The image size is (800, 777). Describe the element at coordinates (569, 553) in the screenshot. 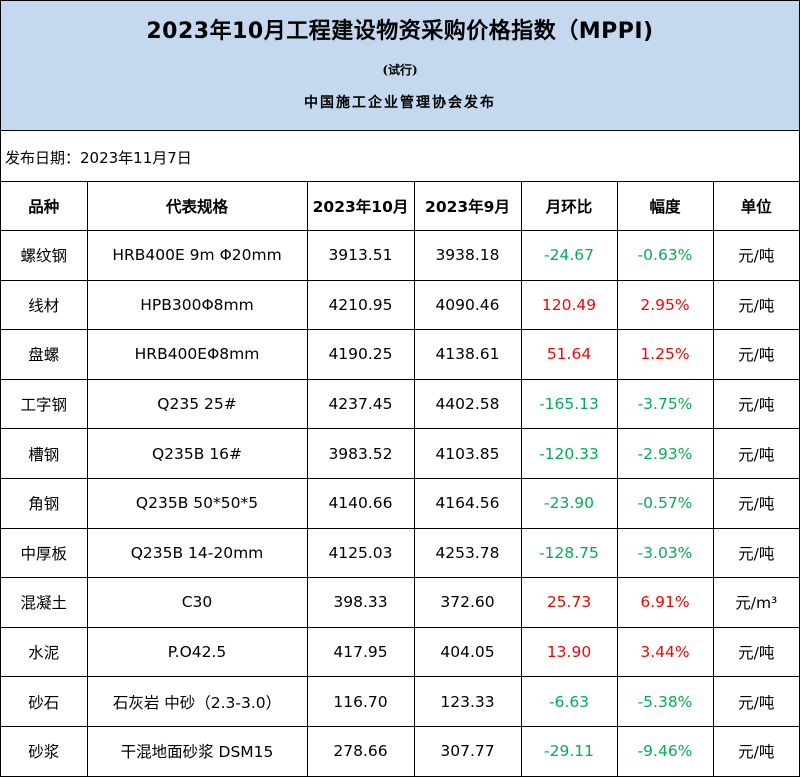

I see `cell-mom: -128.75` at that location.